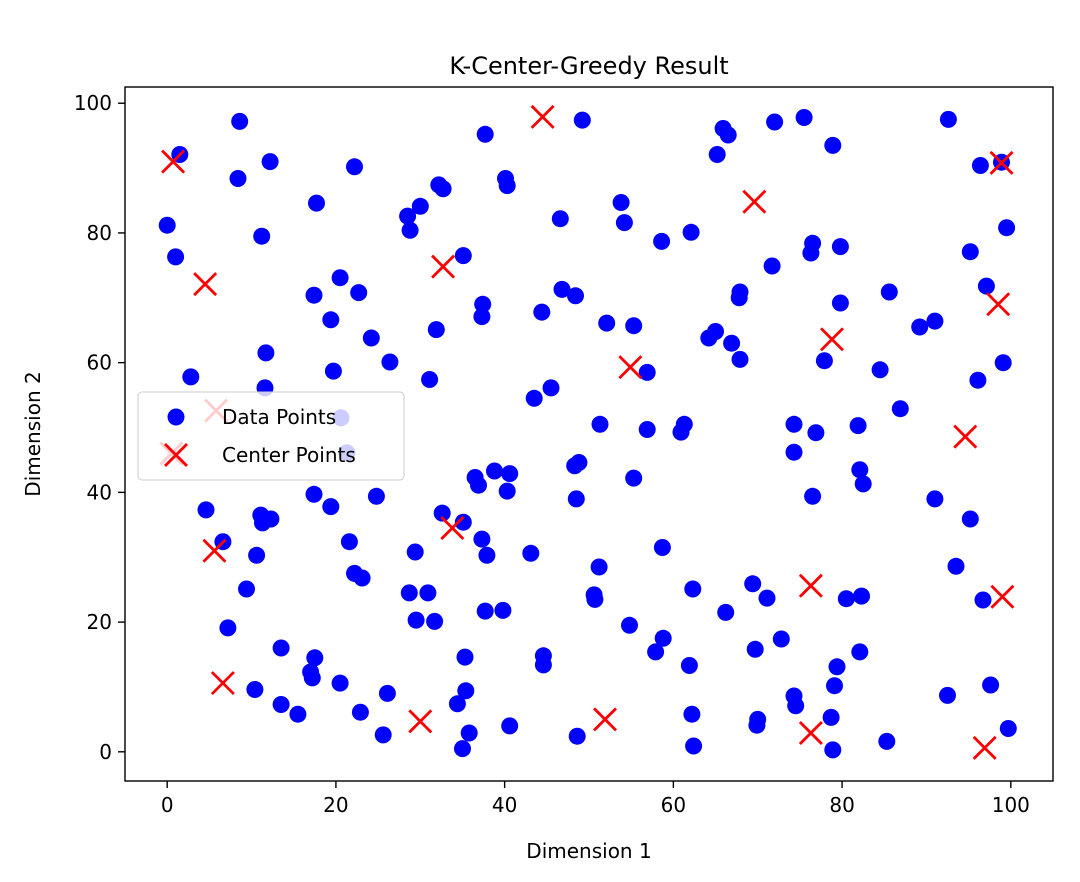  I want to click on x-tick-label: 100, so click(1011, 805).